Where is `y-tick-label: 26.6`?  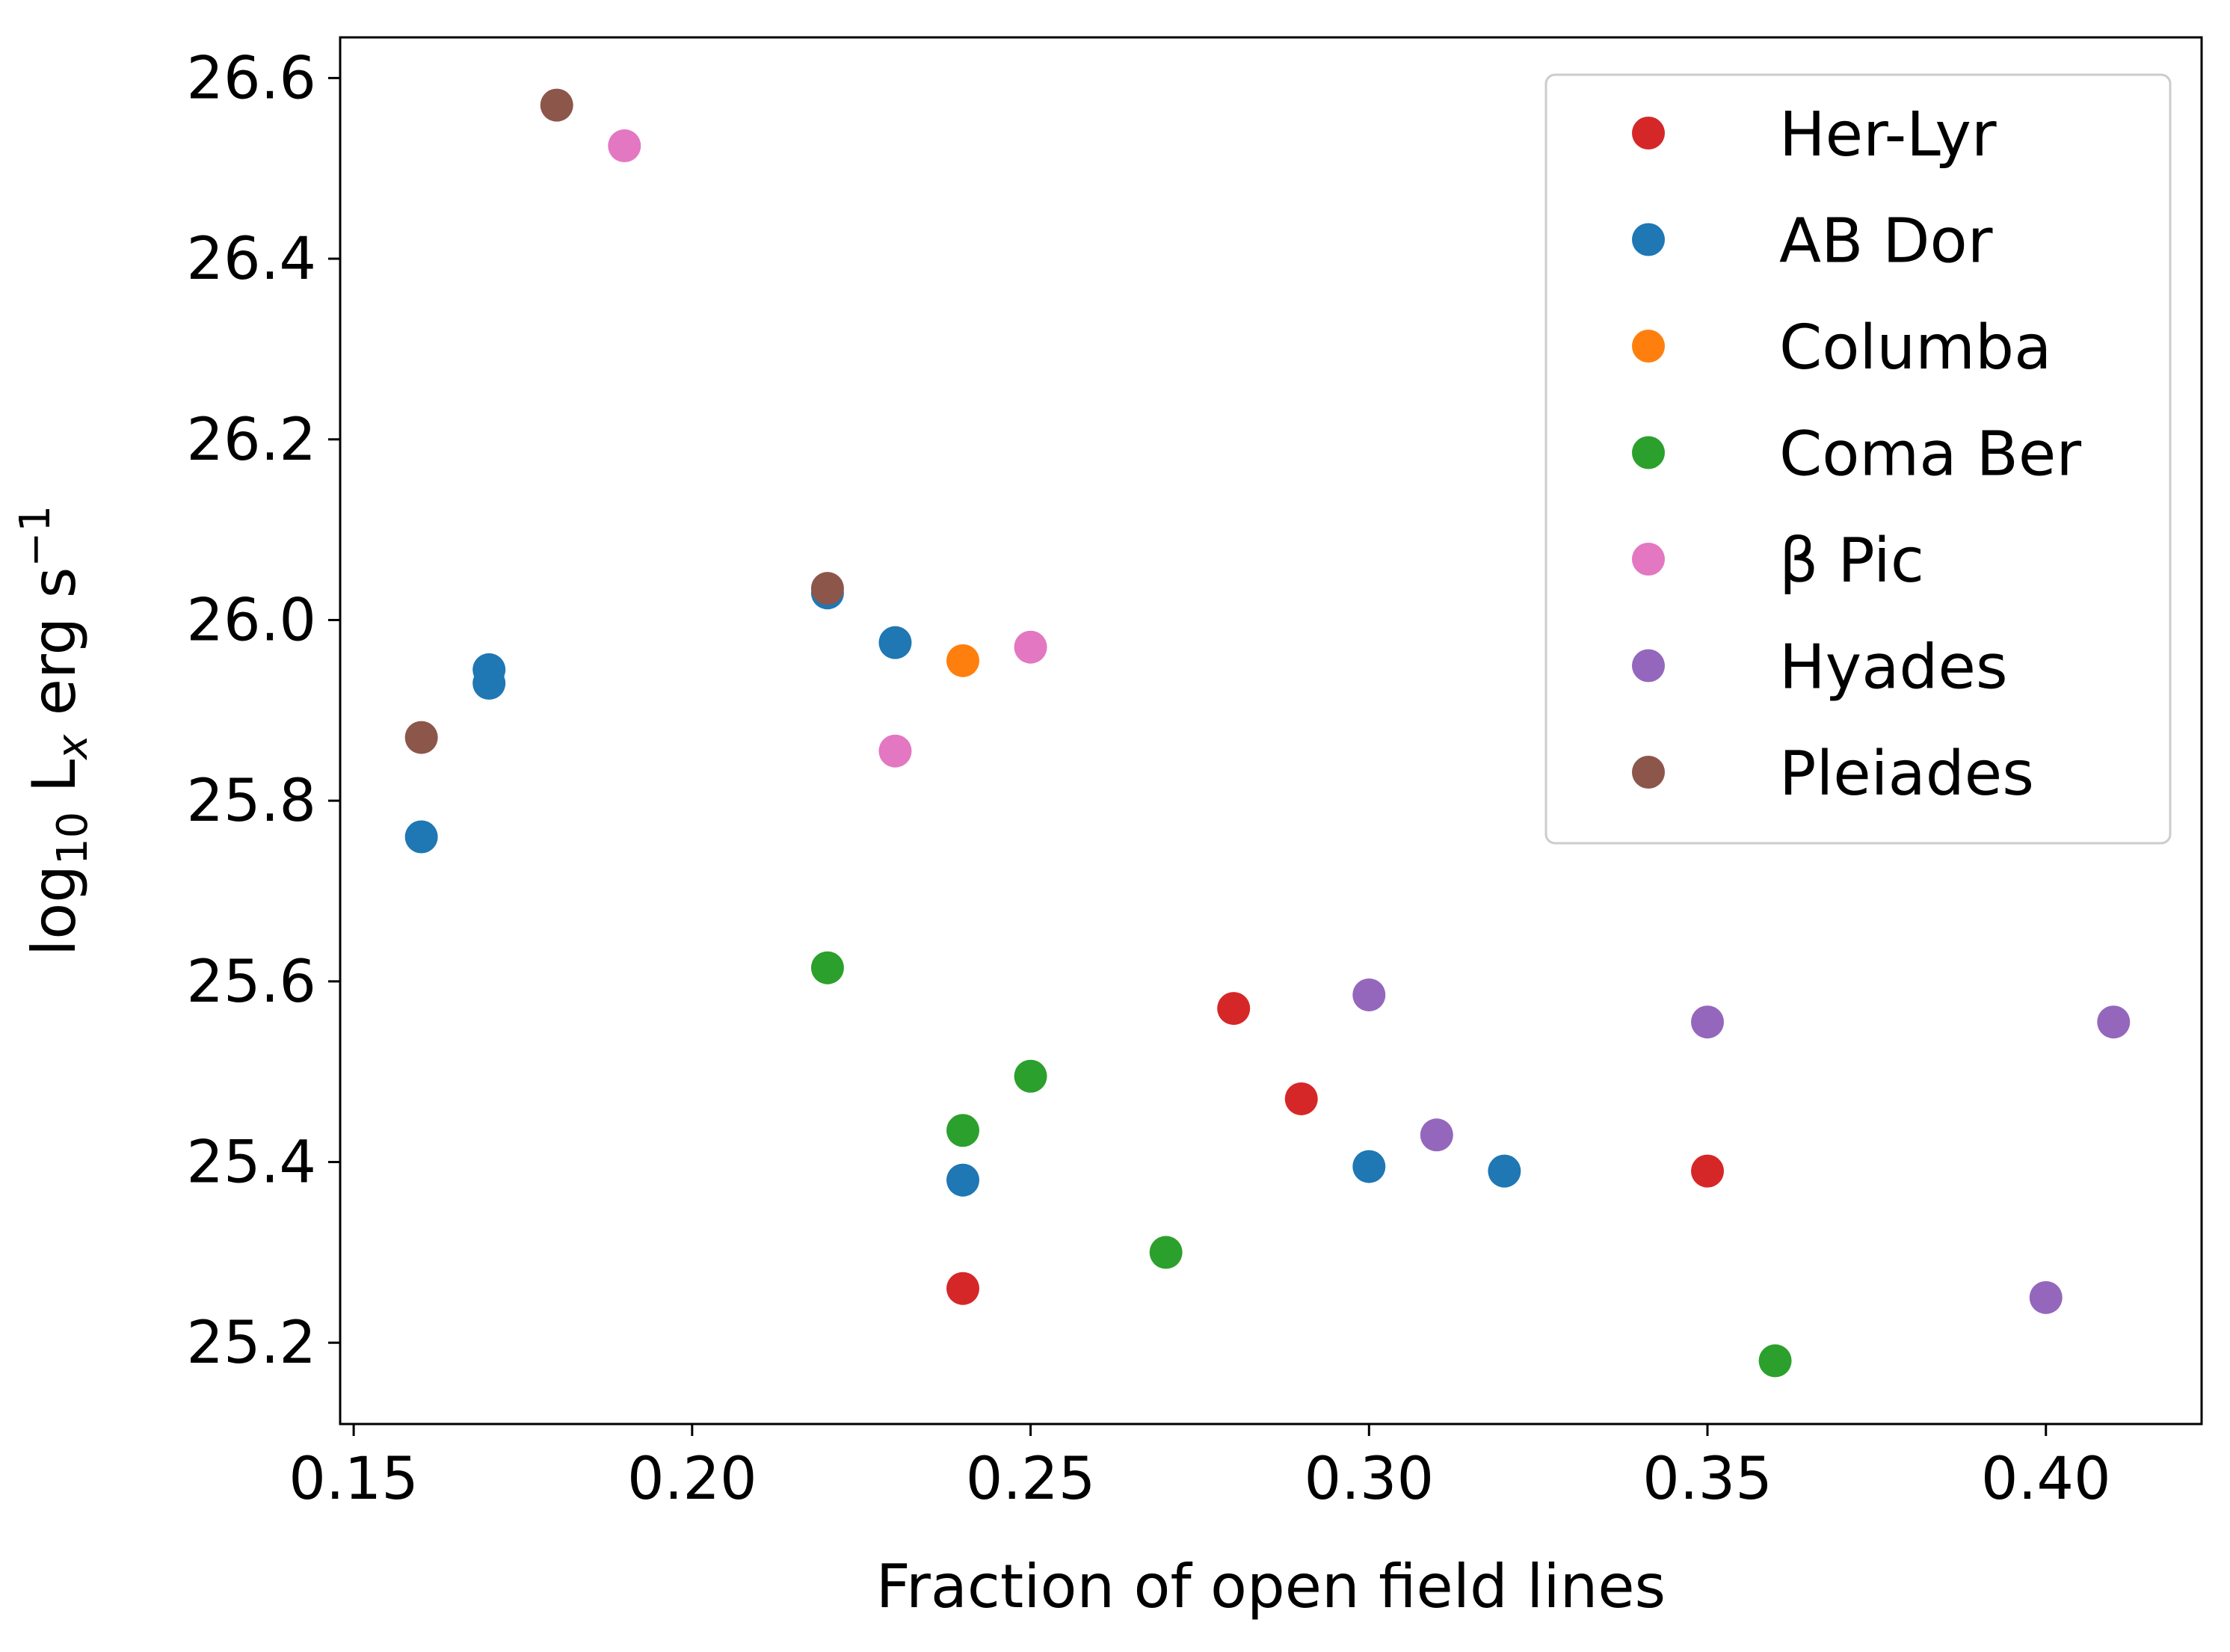
y-tick-label: 26.6 is located at coordinates (251, 78).